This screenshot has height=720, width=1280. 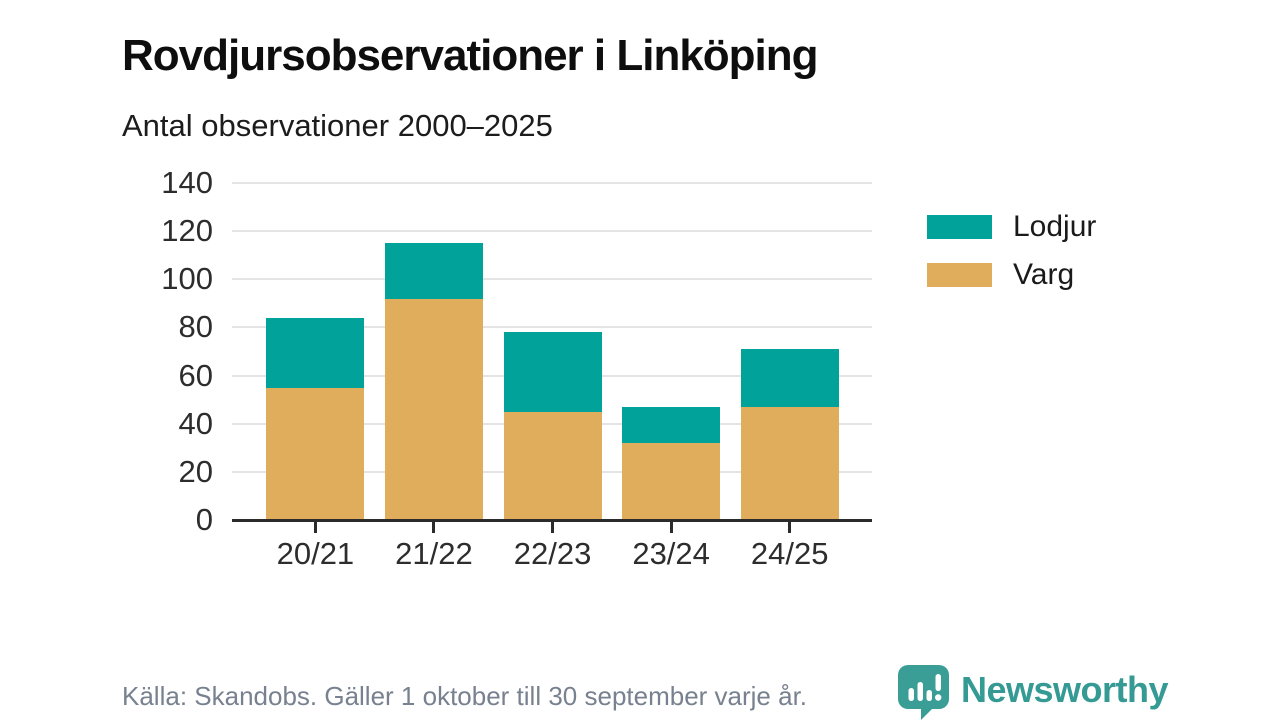 What do you see at coordinates (1055, 226) in the screenshot?
I see `legend-label-lodjur: Lodjur` at bounding box center [1055, 226].